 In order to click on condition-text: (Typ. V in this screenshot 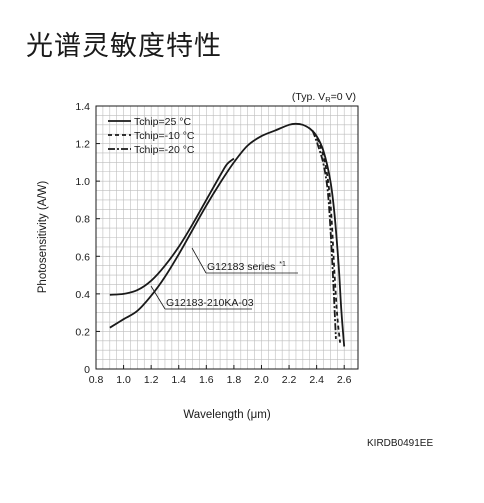, I will do `click(308, 97)`.